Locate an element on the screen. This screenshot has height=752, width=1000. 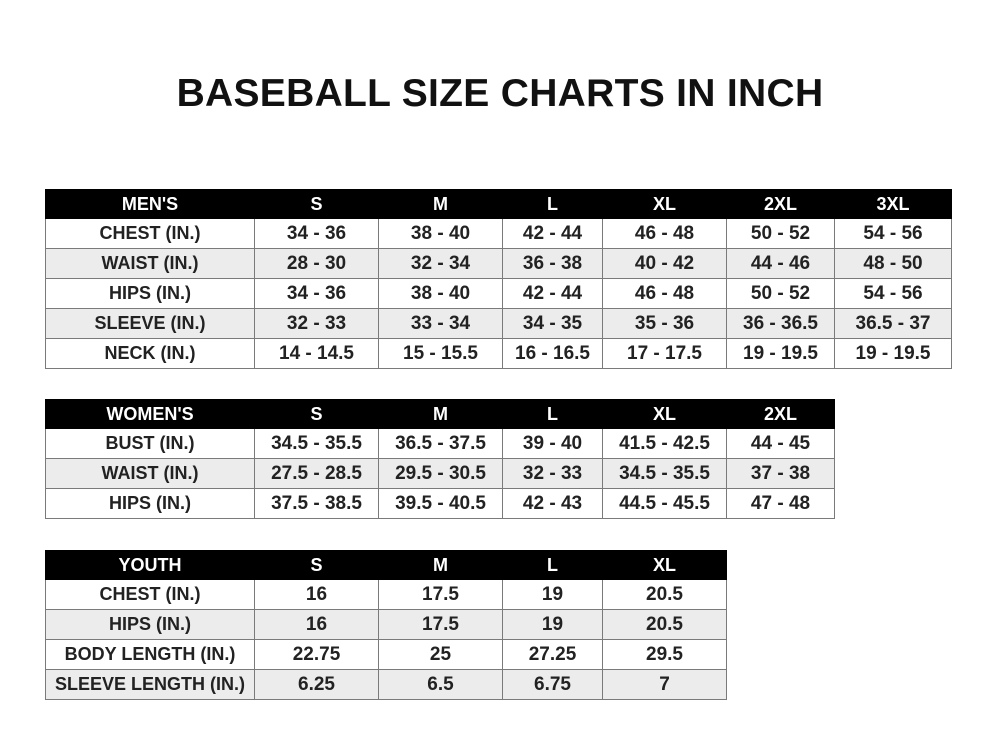
size-value: 48 - 50 is located at coordinates (893, 263).